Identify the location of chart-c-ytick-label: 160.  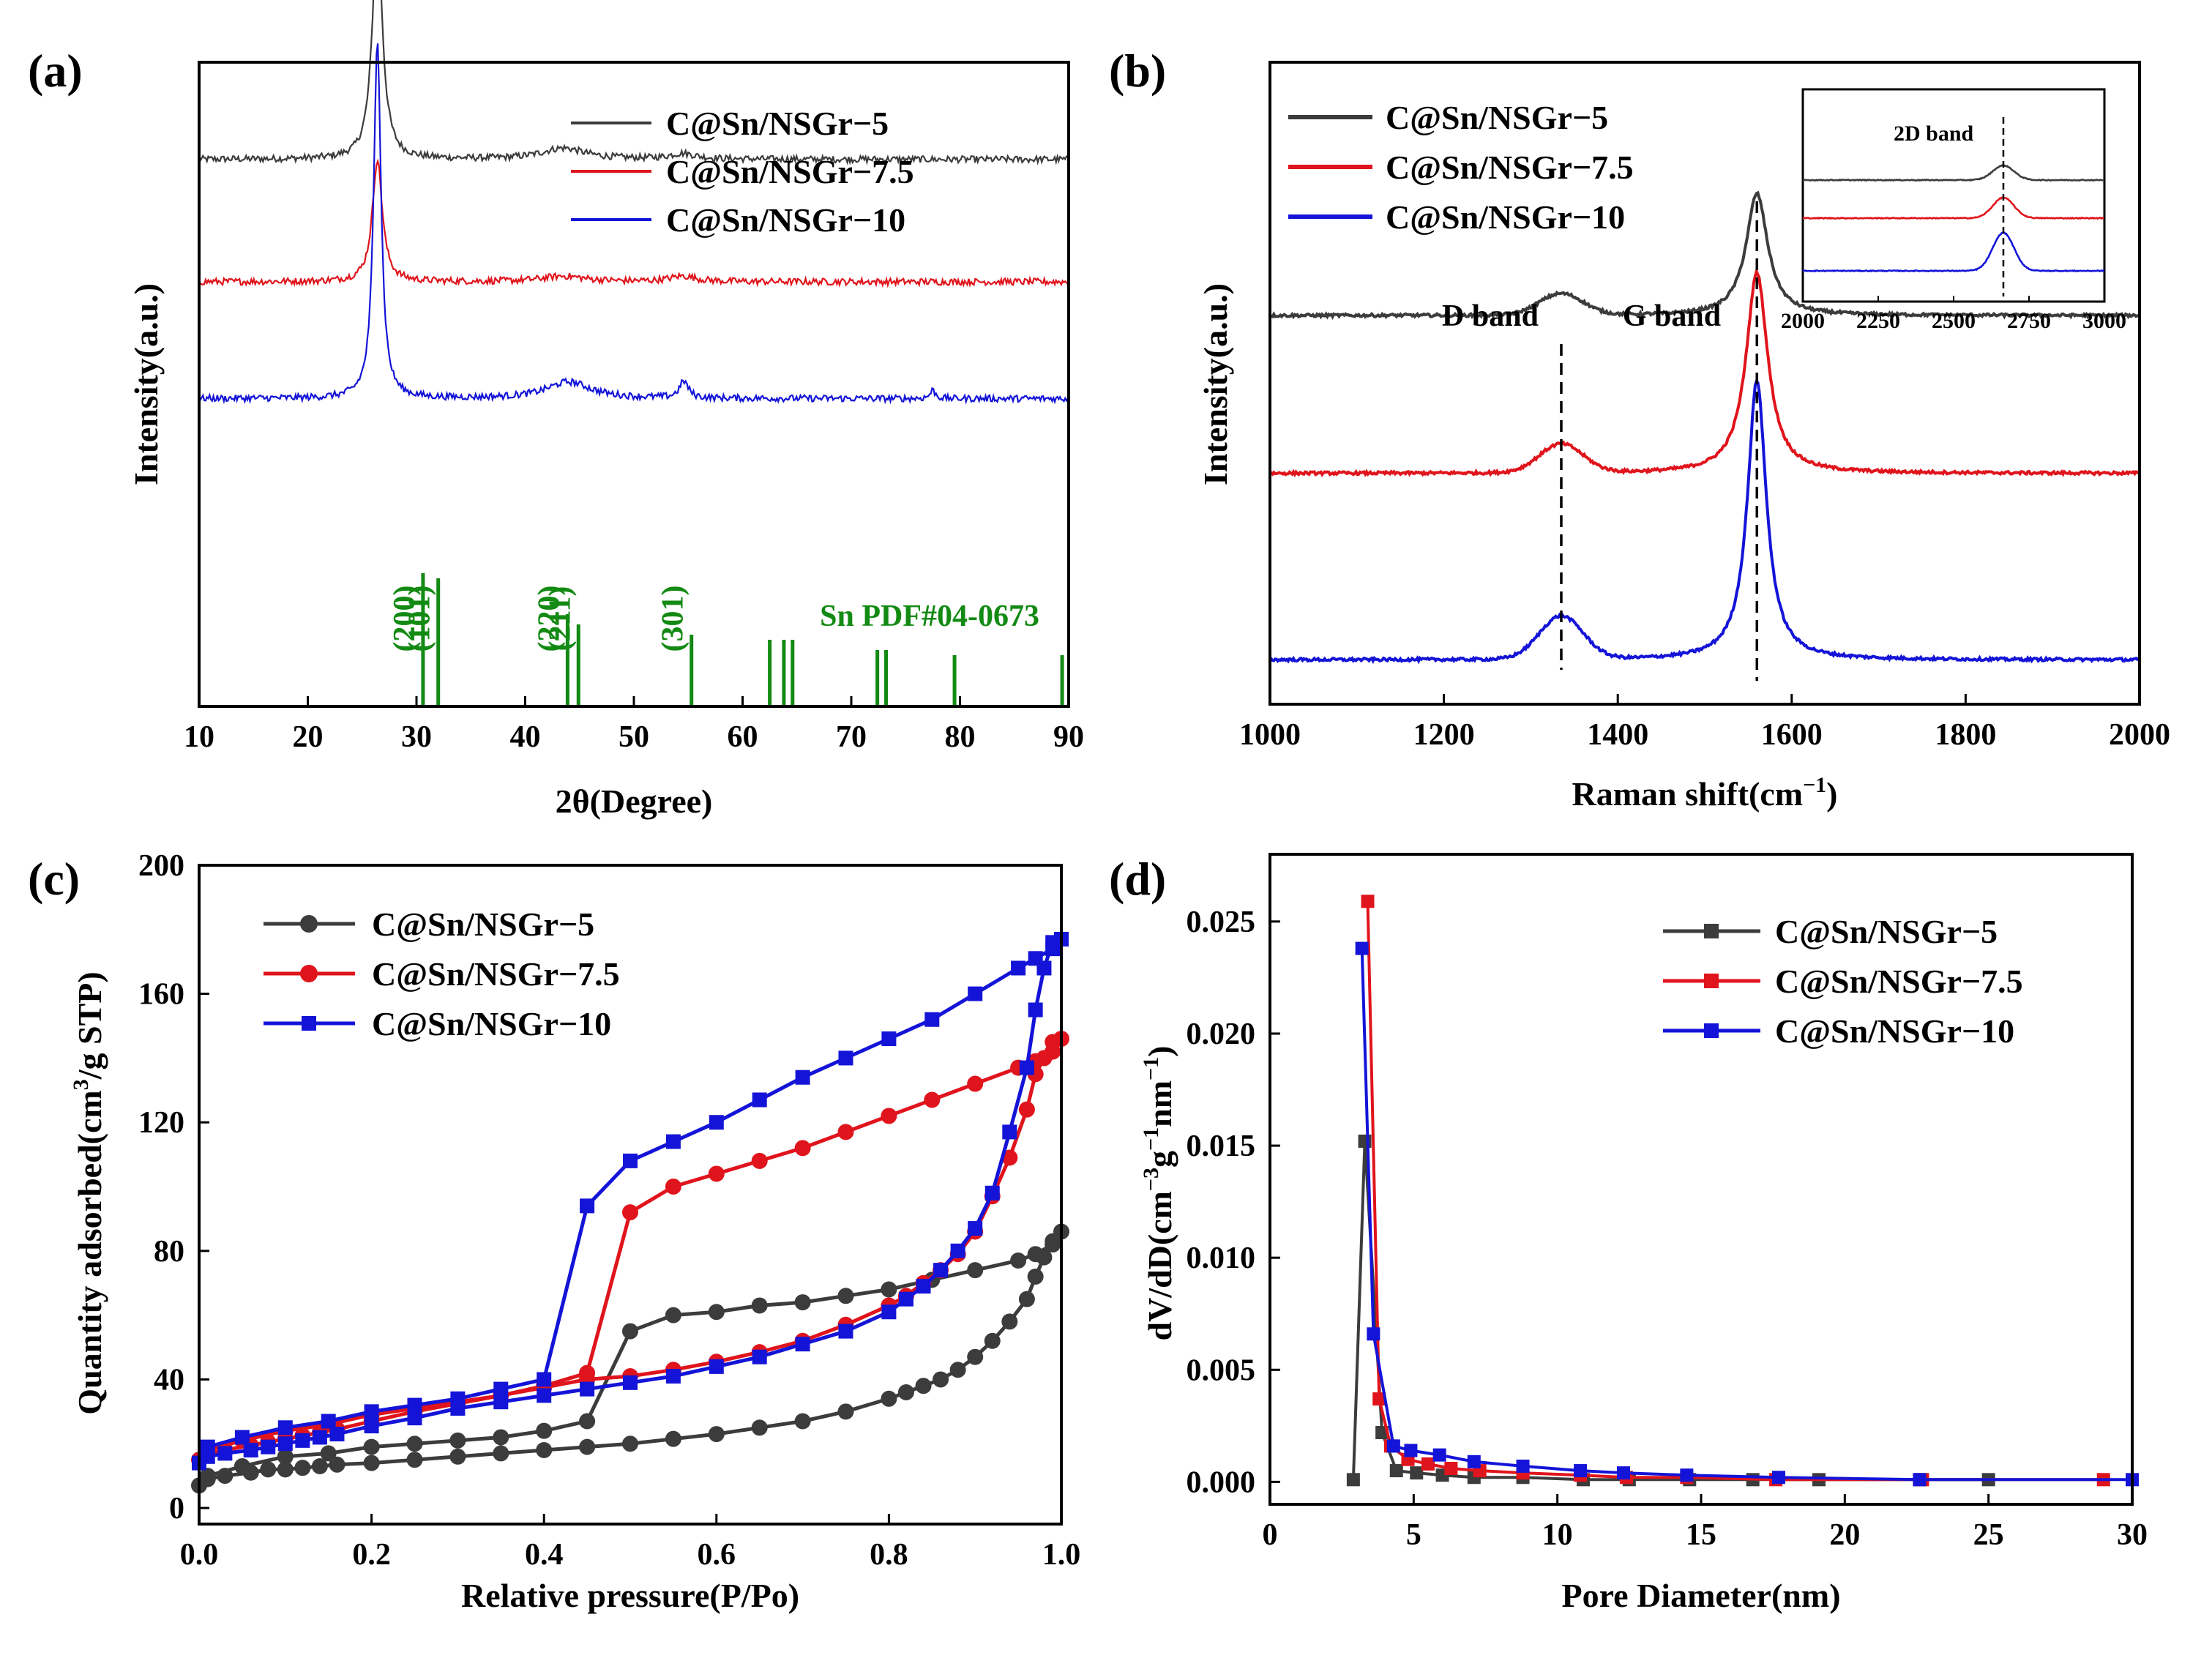
(161, 995).